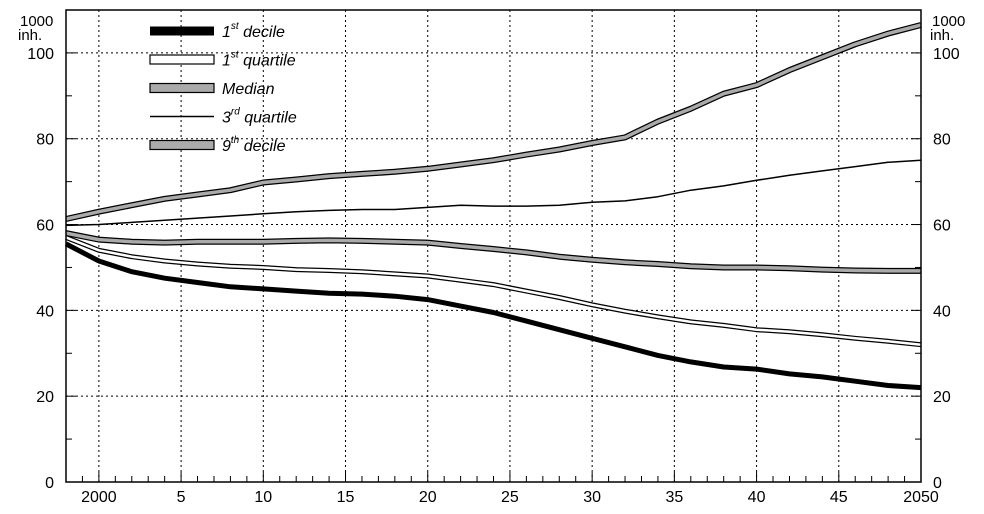 This screenshot has height=514, width=984. I want to click on x-tick-label: 5, so click(181, 497).